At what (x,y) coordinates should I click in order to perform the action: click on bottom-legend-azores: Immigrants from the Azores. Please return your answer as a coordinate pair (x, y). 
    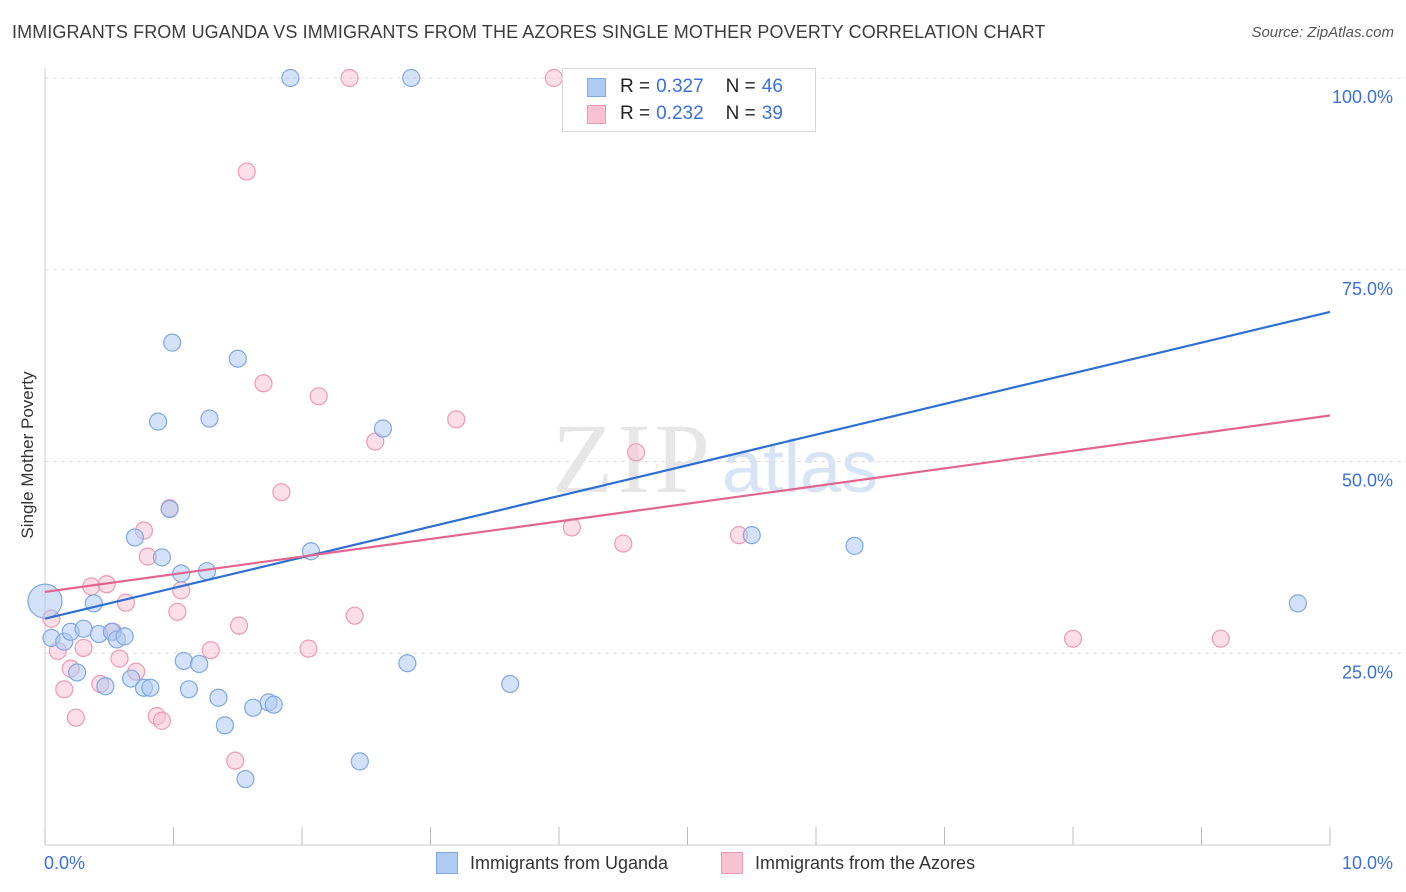
    Looking at the image, I should click on (848, 863).